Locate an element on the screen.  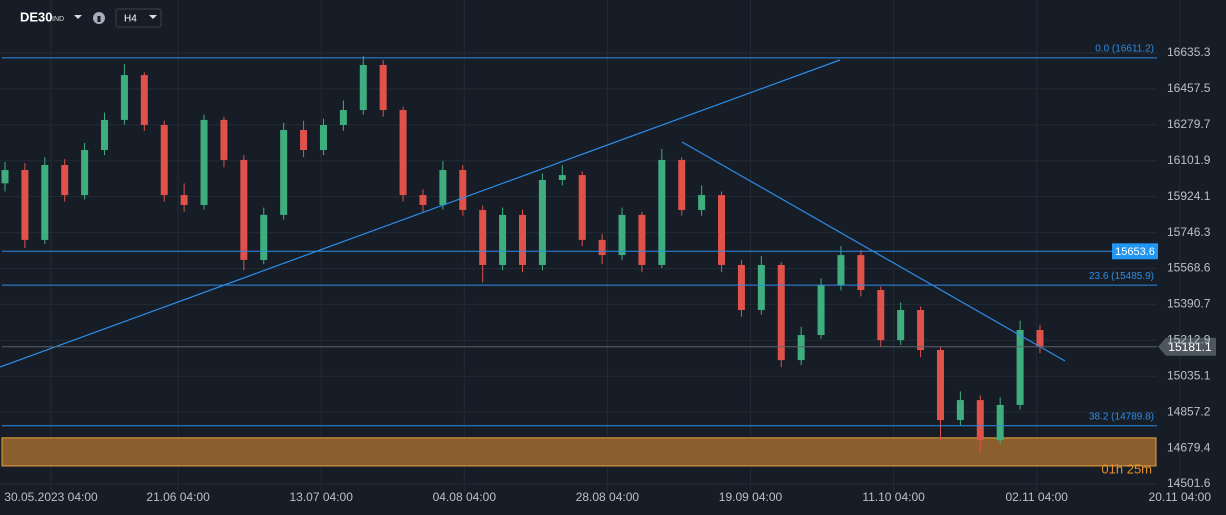
y-tick-label: 14679.4 is located at coordinates (1189, 447).